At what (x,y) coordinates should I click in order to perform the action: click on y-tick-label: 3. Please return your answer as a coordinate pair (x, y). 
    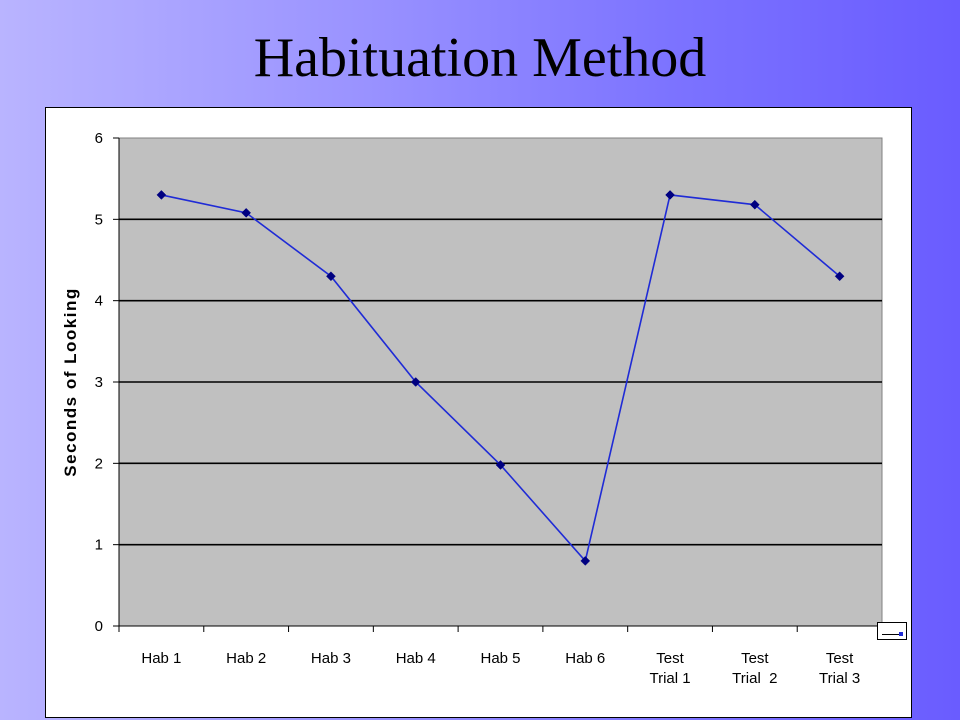
    Looking at the image, I should click on (99, 382).